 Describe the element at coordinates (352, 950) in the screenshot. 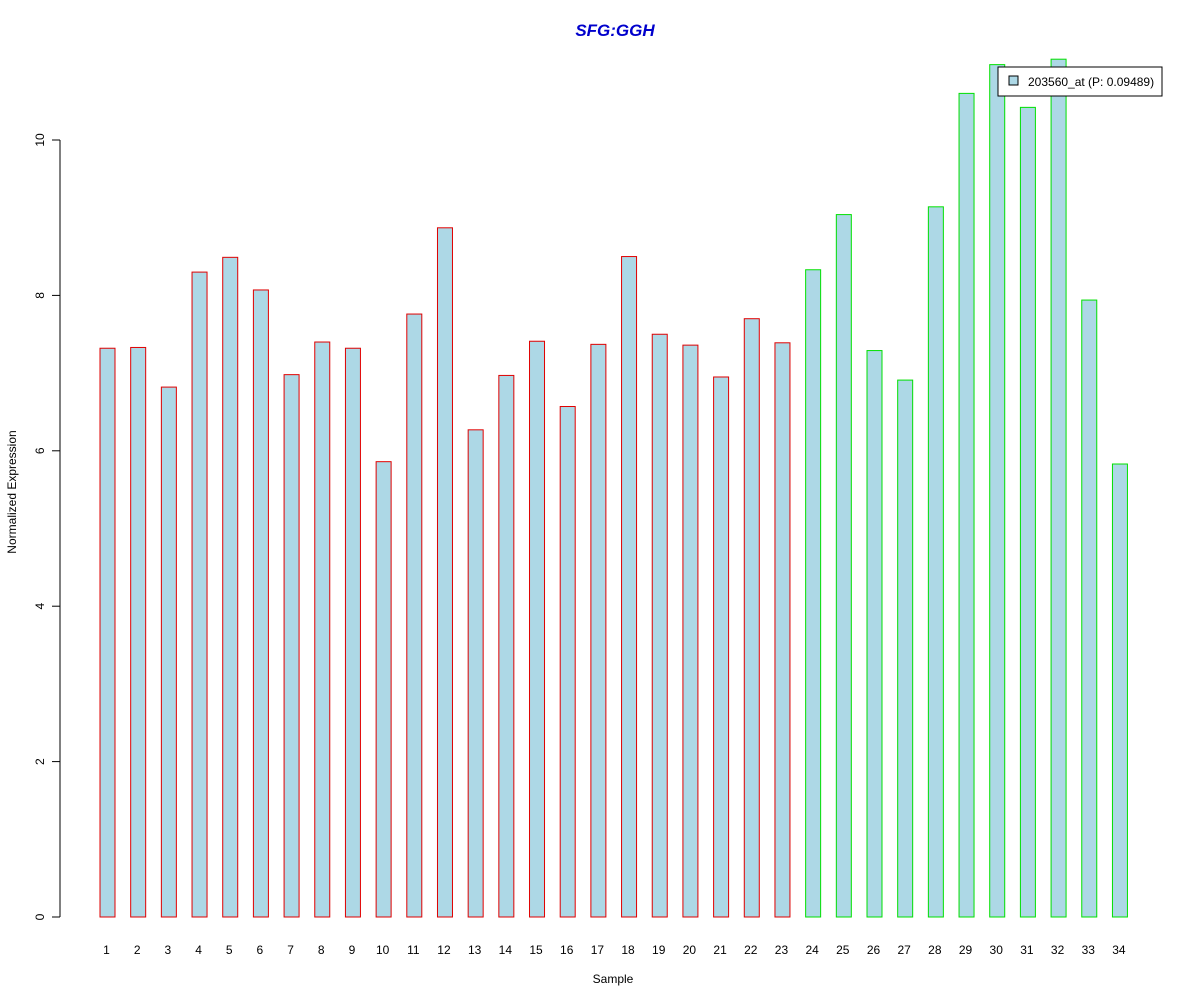

I see `x-tick-label: 9` at that location.